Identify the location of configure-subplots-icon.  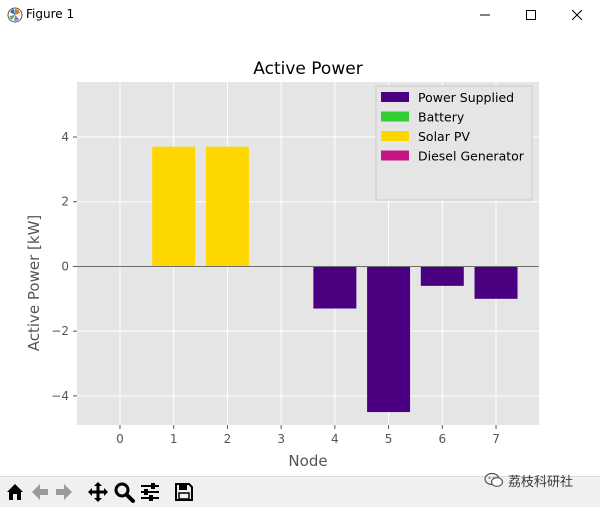
(150, 492).